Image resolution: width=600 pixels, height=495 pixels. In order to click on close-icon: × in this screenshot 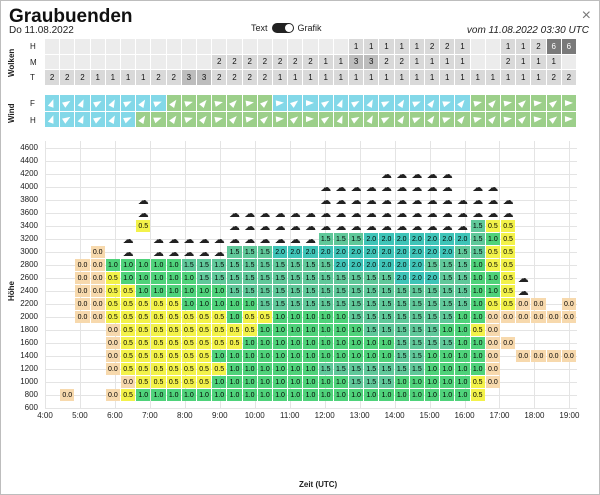, I will do `click(586, 15)`.